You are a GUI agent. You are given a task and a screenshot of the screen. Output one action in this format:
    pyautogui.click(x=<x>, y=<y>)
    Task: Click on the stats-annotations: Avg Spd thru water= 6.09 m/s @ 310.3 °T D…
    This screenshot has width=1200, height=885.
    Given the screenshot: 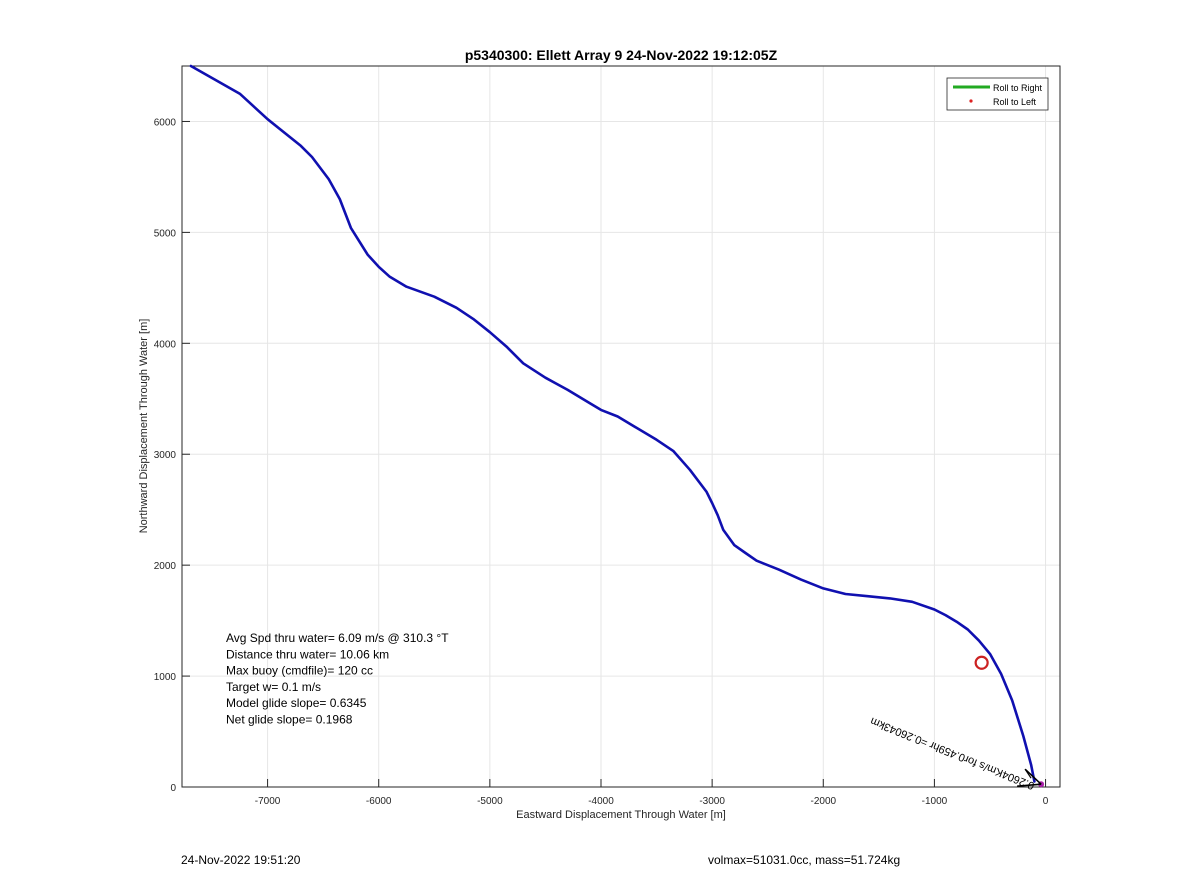 What is the action you would take?
    pyautogui.click(x=337, y=679)
    